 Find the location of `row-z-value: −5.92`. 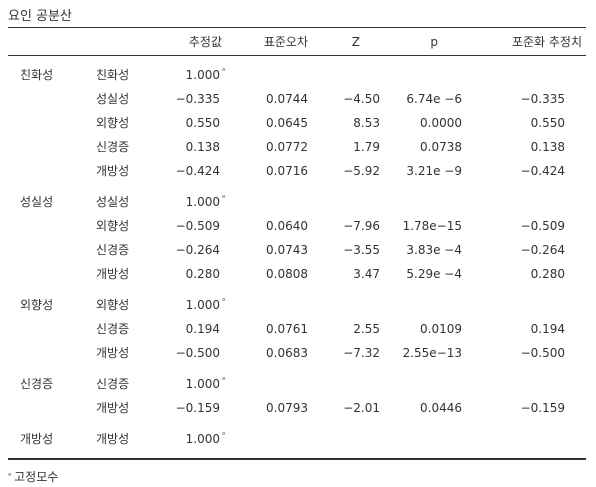

row-z-value: −5.92 is located at coordinates (361, 171).